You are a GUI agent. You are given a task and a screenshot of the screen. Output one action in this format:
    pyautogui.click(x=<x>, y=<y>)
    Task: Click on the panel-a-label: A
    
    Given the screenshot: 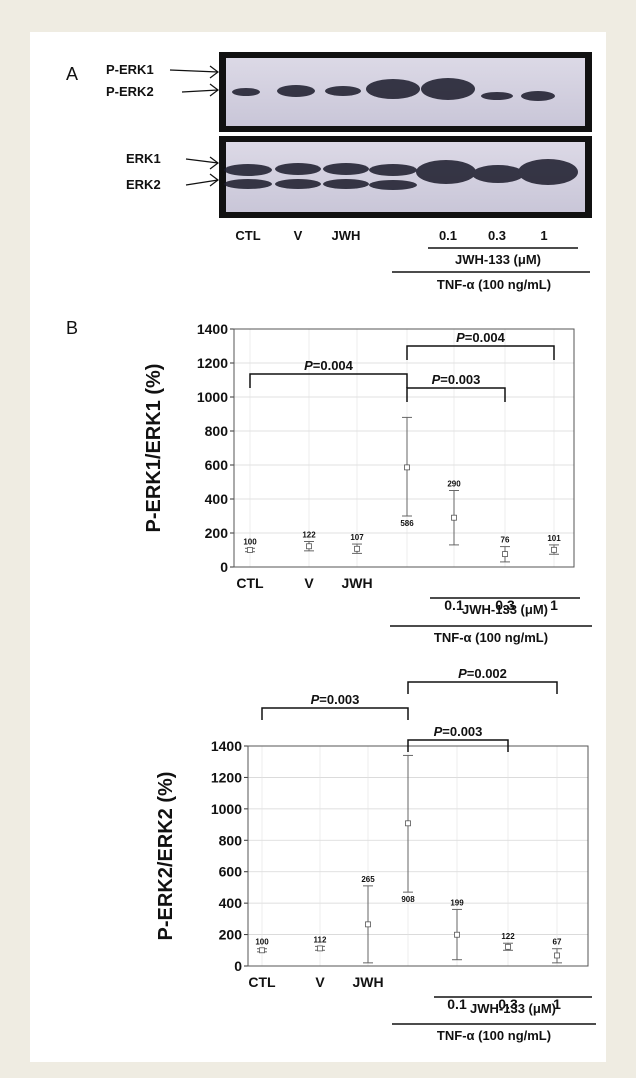 What is the action you would take?
    pyautogui.click(x=72, y=74)
    